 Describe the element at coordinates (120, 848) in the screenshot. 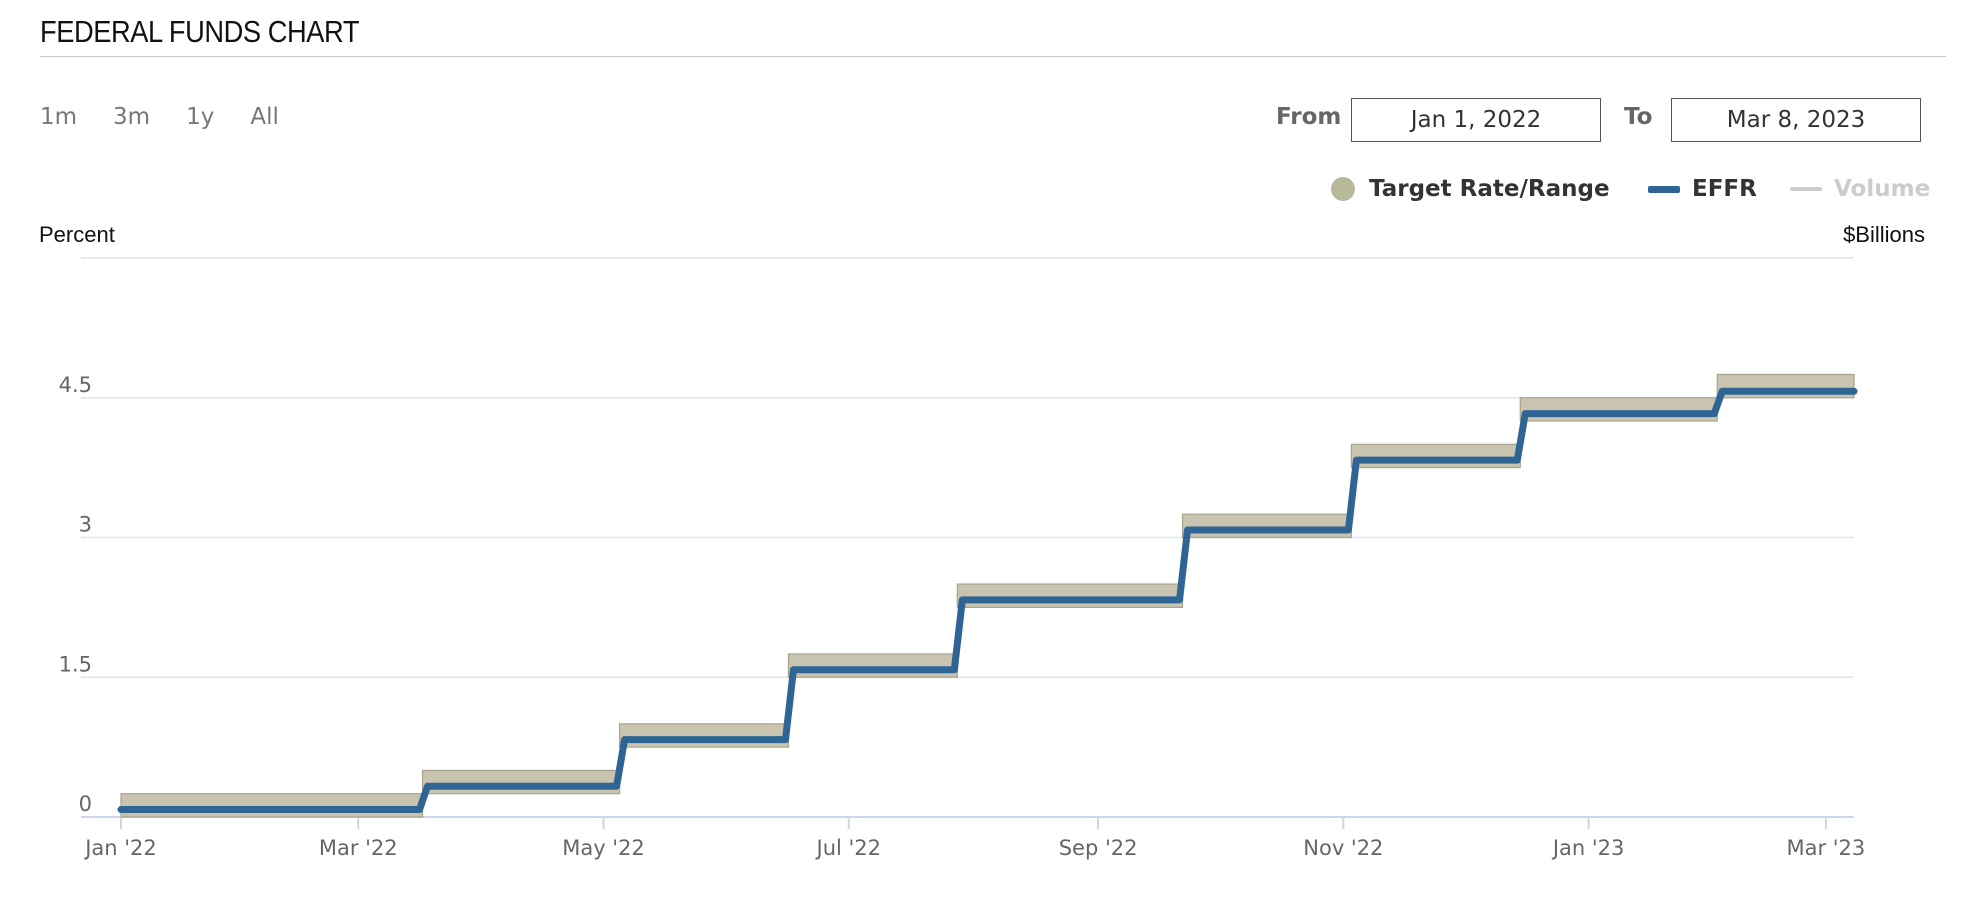

I see `x-tick-label: Jan '22` at that location.